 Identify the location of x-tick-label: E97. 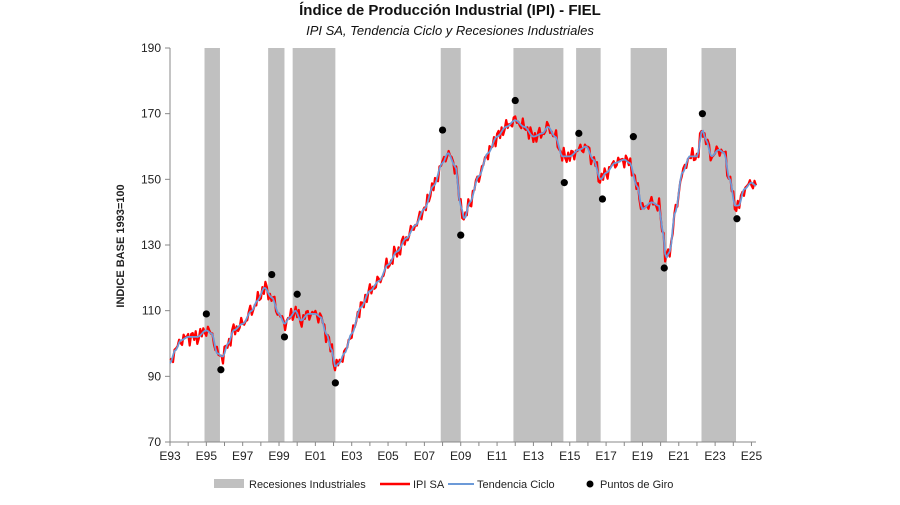
(243, 456).